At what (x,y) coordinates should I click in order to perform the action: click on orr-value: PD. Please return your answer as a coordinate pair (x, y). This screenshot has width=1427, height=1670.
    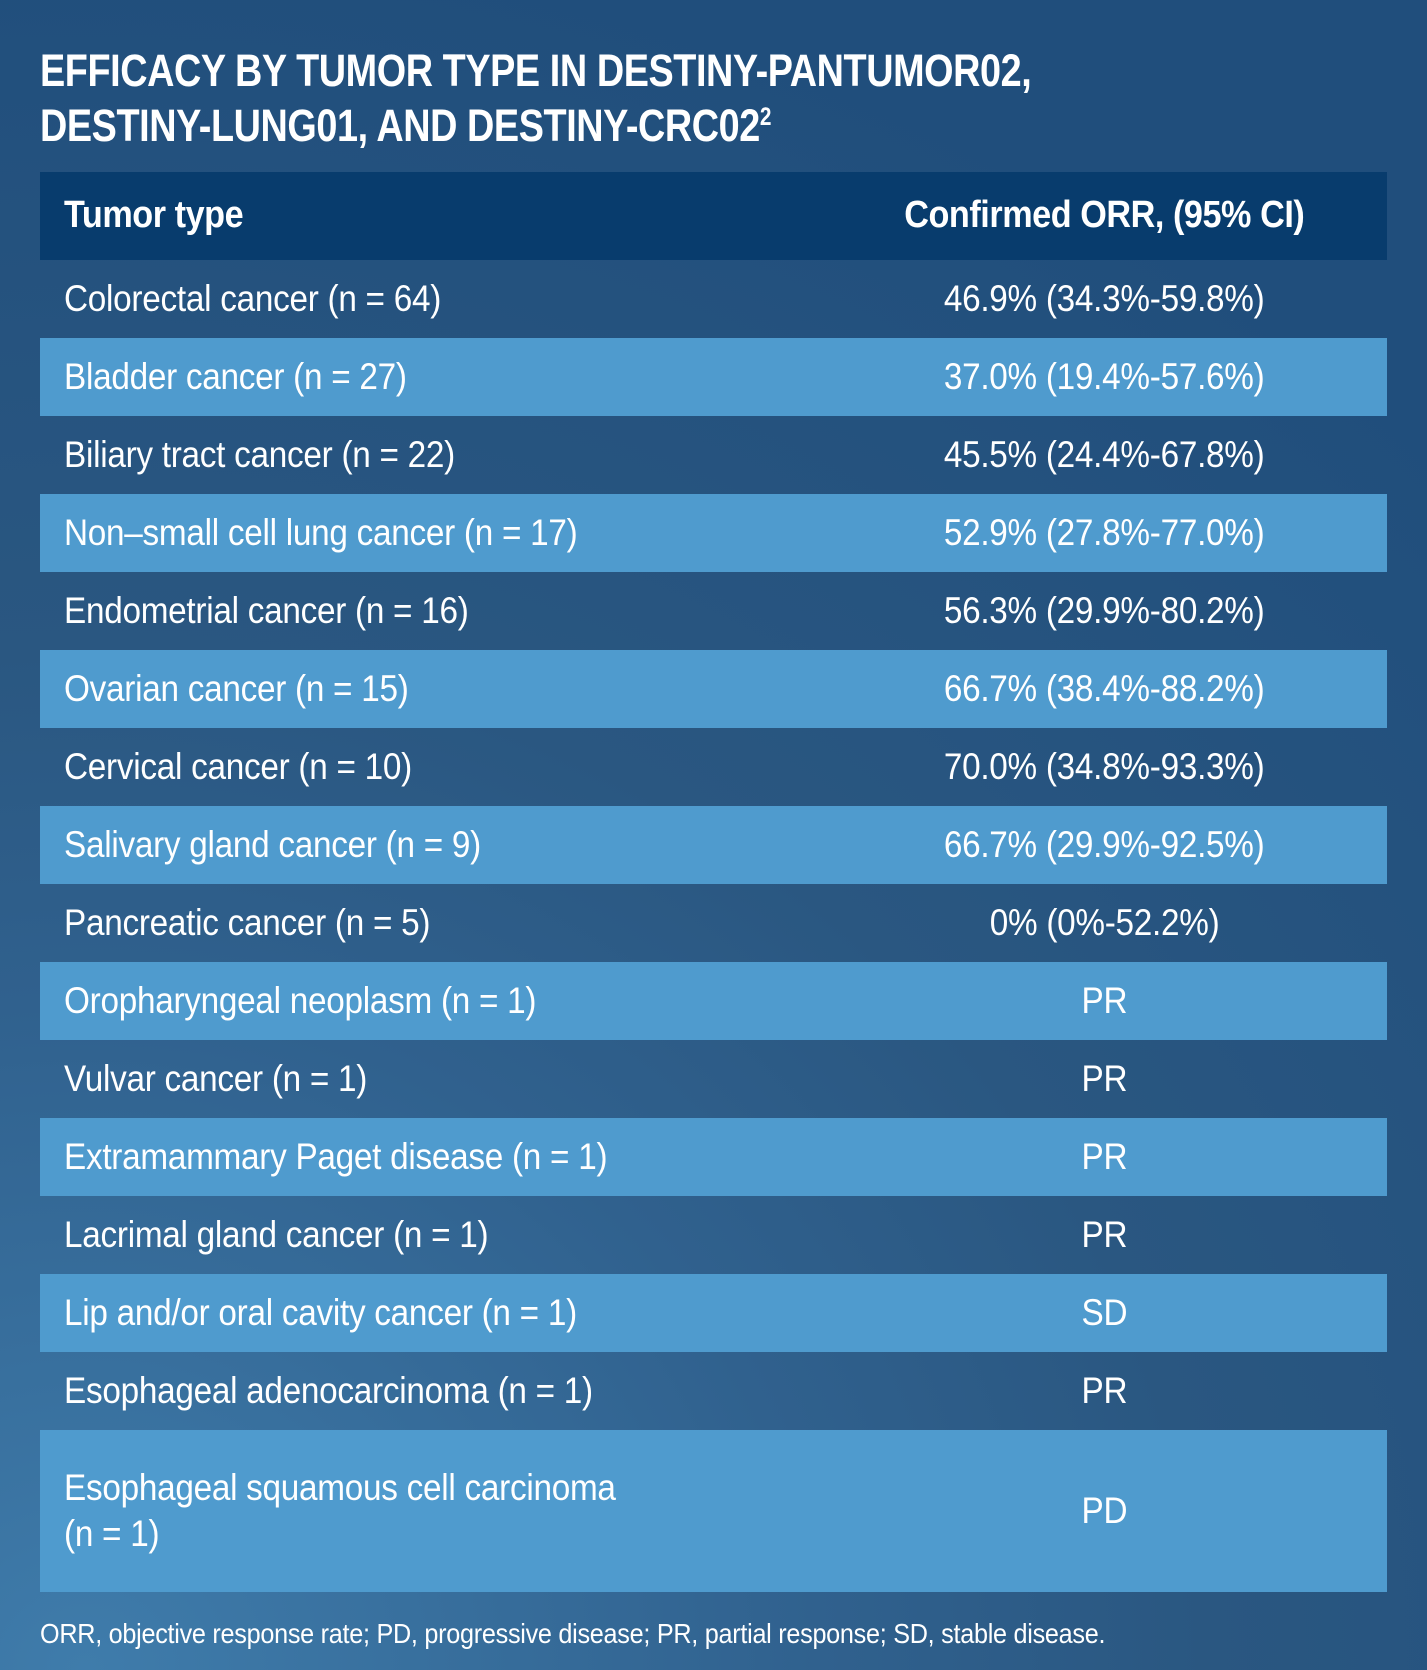
    Looking at the image, I should click on (1104, 1510).